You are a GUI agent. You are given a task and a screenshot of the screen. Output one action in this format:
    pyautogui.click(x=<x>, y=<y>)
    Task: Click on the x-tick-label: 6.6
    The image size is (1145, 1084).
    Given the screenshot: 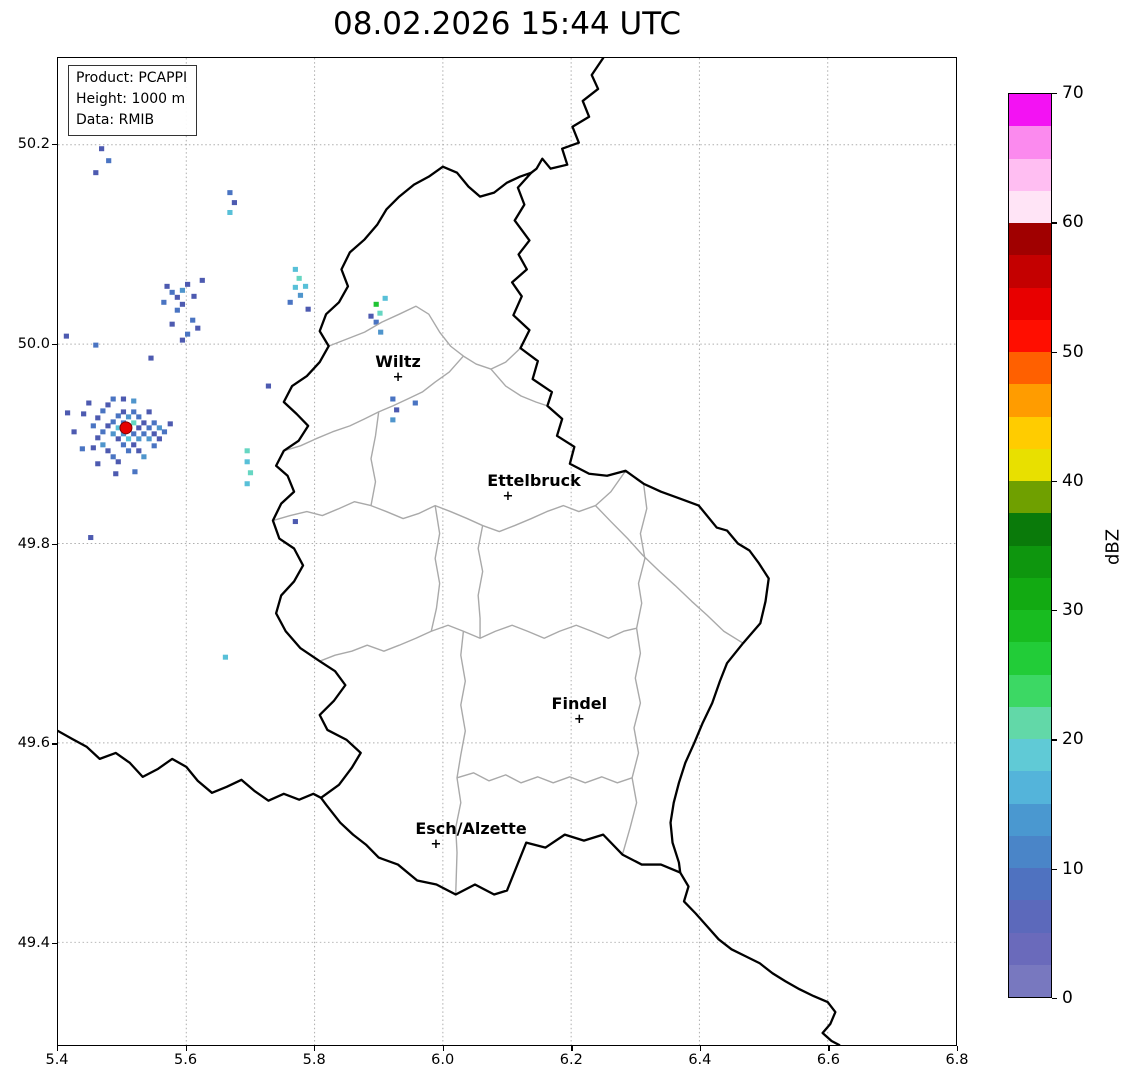 What is the action you would take?
    pyautogui.click(x=828, y=1060)
    